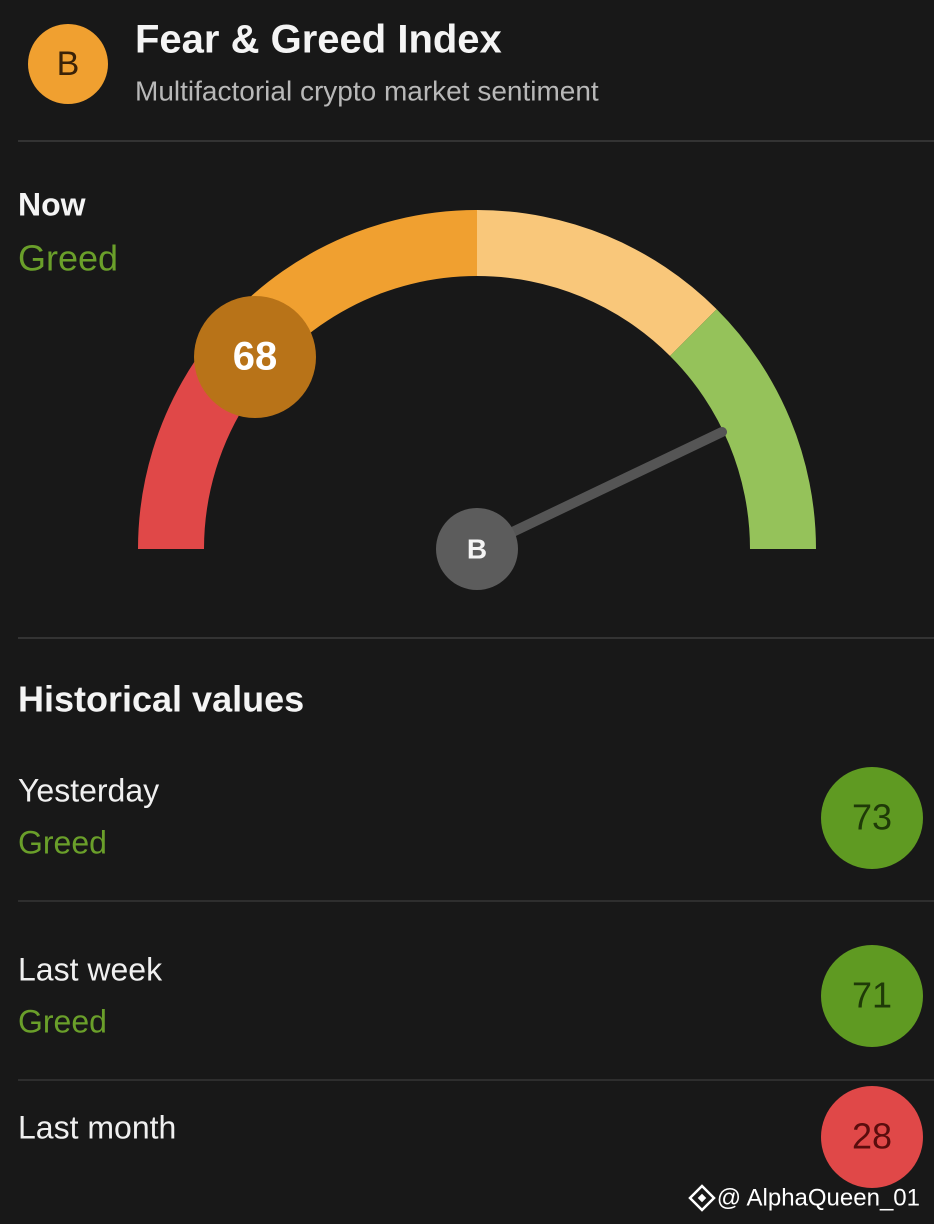 This screenshot has width=934, height=1224. I want to click on subtitle: Multifactorial crypto market sentiment, so click(367, 90).